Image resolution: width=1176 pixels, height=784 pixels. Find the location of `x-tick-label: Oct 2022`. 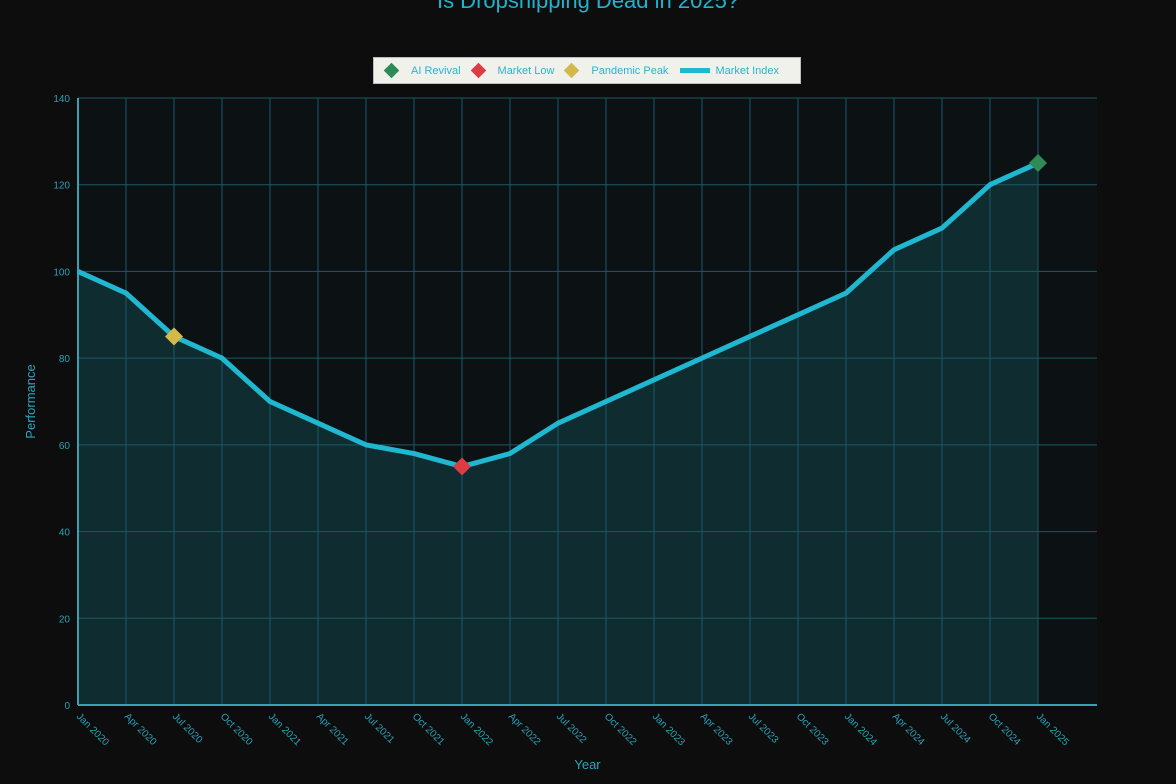

x-tick-label: Oct 2022 is located at coordinates (620, 729).